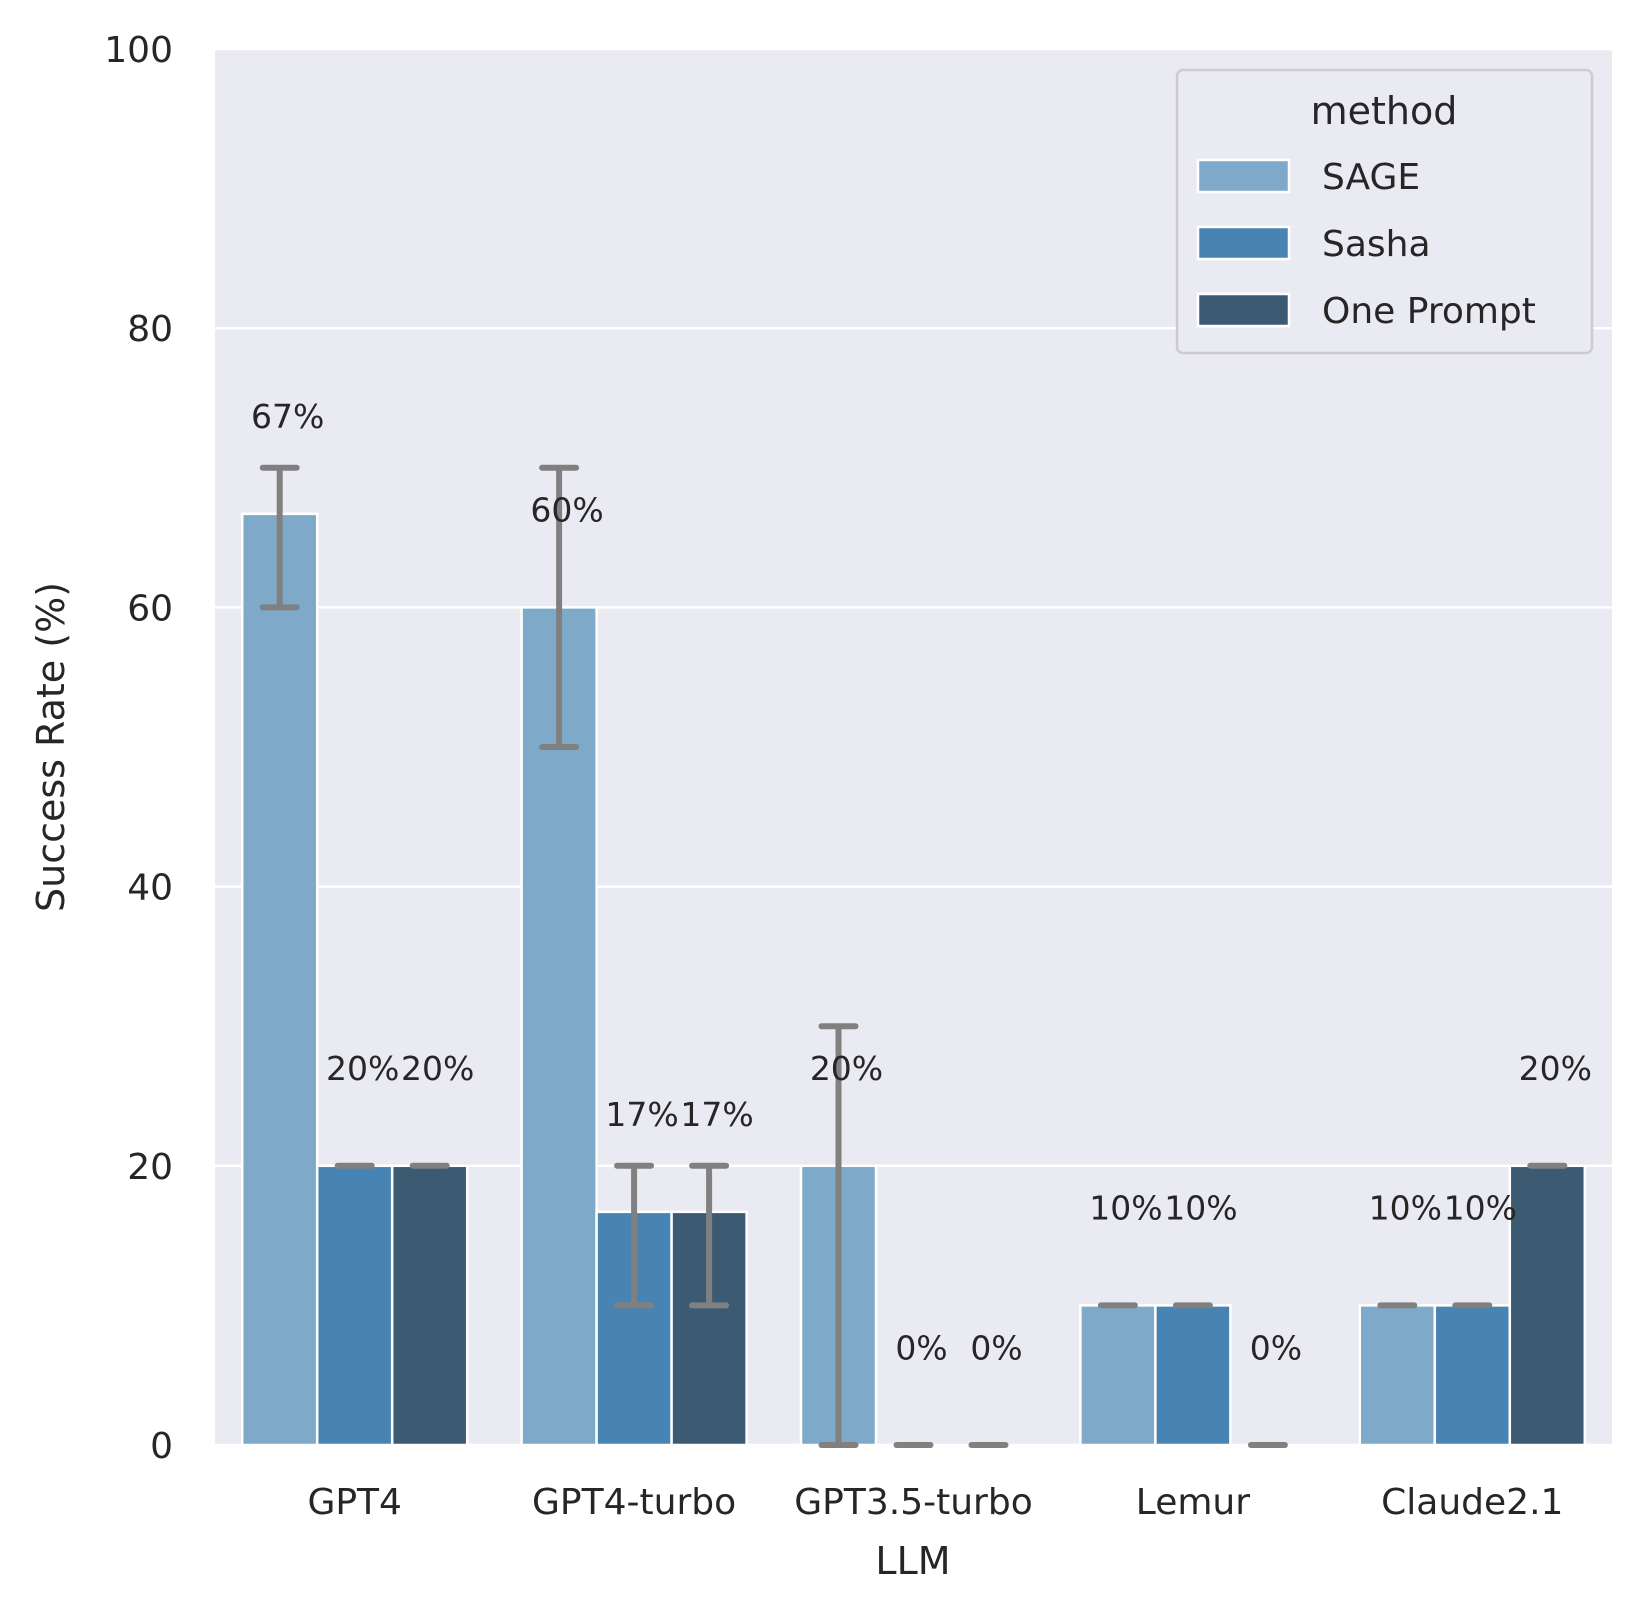 This screenshot has width=1635, height=1608. Describe the element at coordinates (138, 748) in the screenshot. I see `y-tick-labels: 0 20 40 60 80 100` at that location.